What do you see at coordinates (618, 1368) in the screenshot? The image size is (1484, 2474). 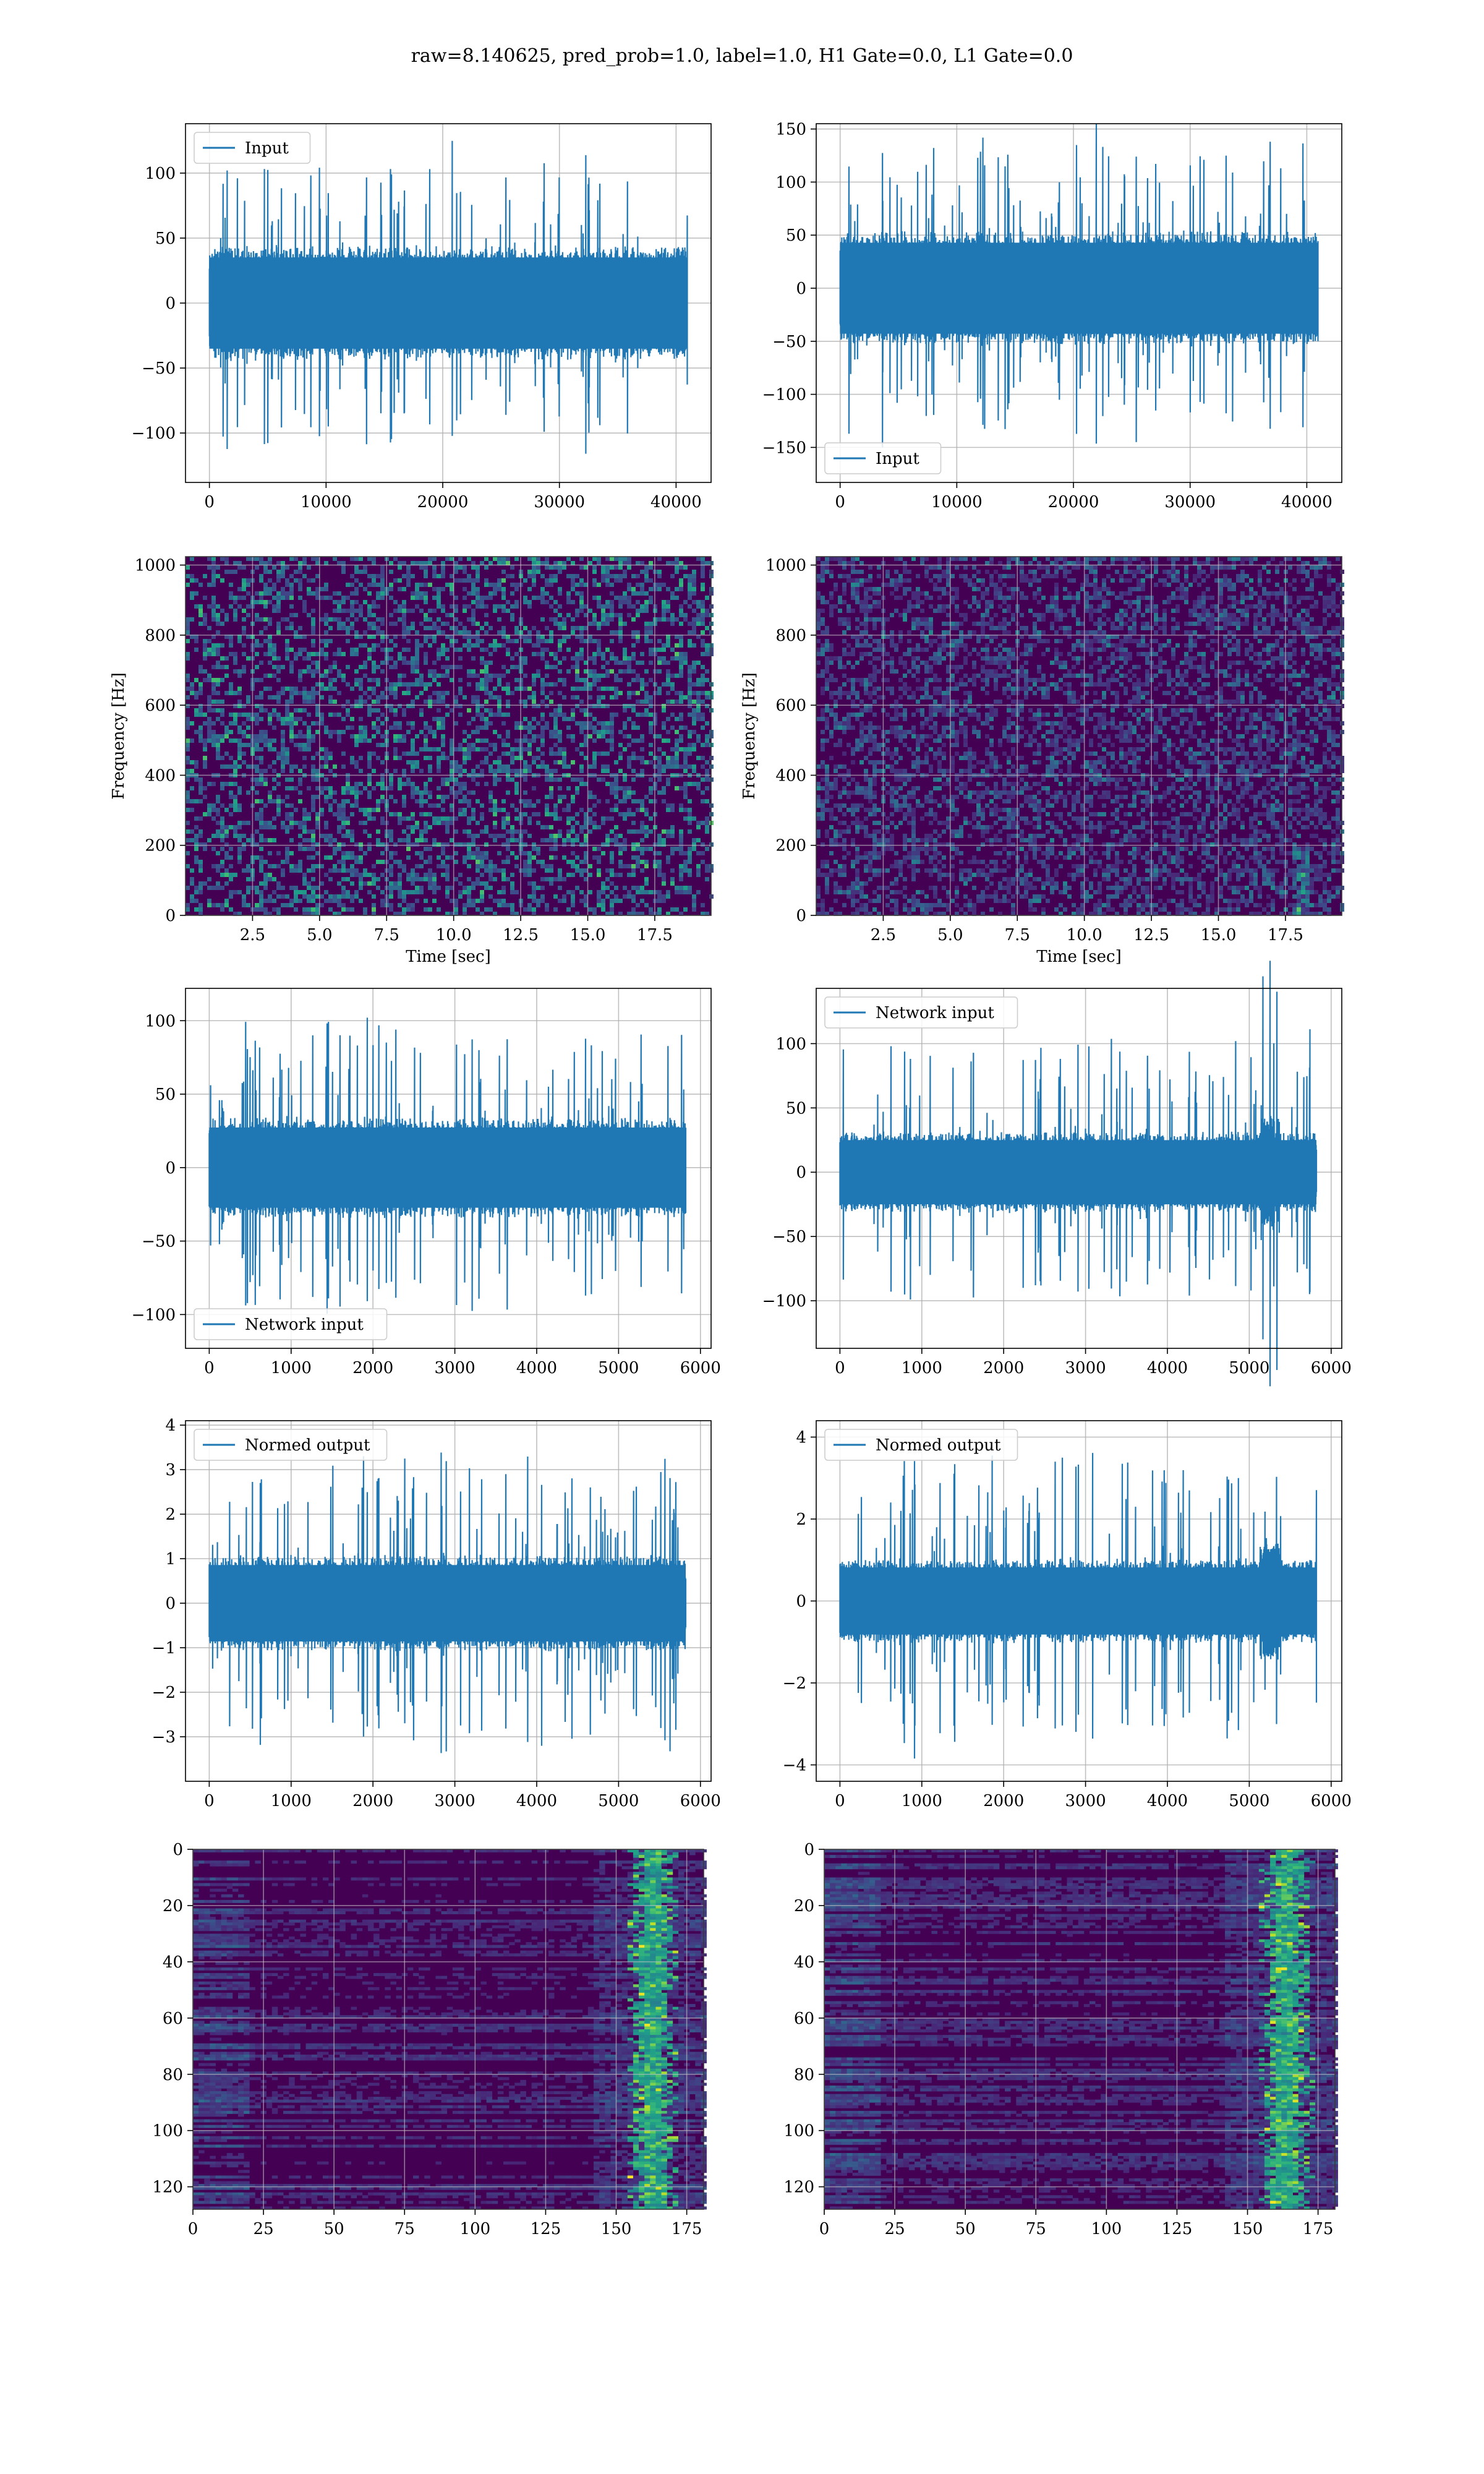 I see `h1-network-input-x-tick-label: 5000` at bounding box center [618, 1368].